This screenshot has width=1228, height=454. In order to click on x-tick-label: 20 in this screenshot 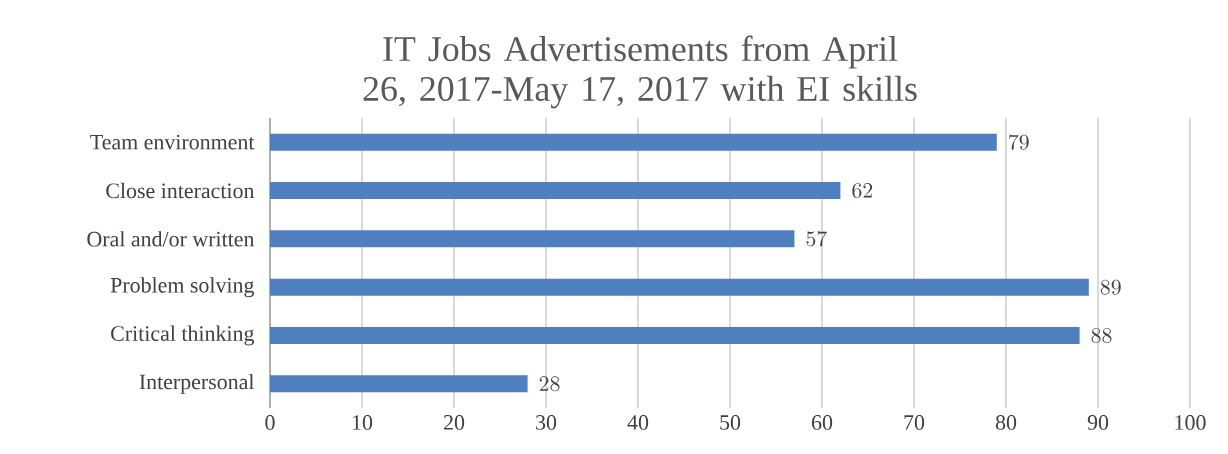, I will do `click(454, 422)`.